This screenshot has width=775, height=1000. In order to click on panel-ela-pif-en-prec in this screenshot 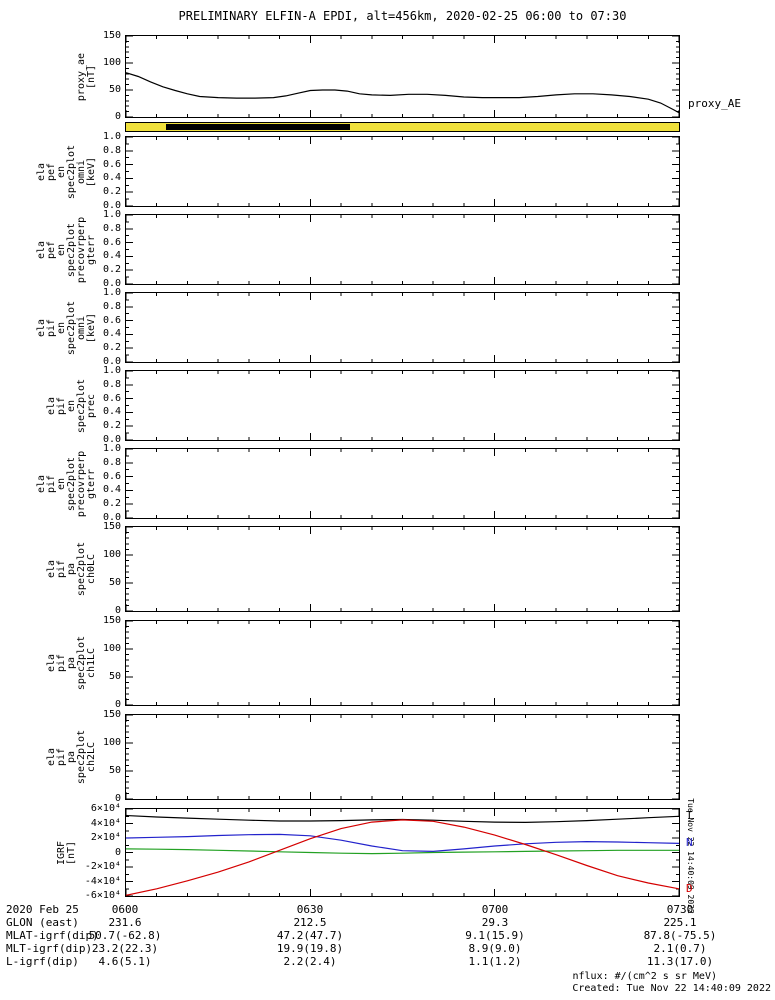, I will do `click(402, 405)`.